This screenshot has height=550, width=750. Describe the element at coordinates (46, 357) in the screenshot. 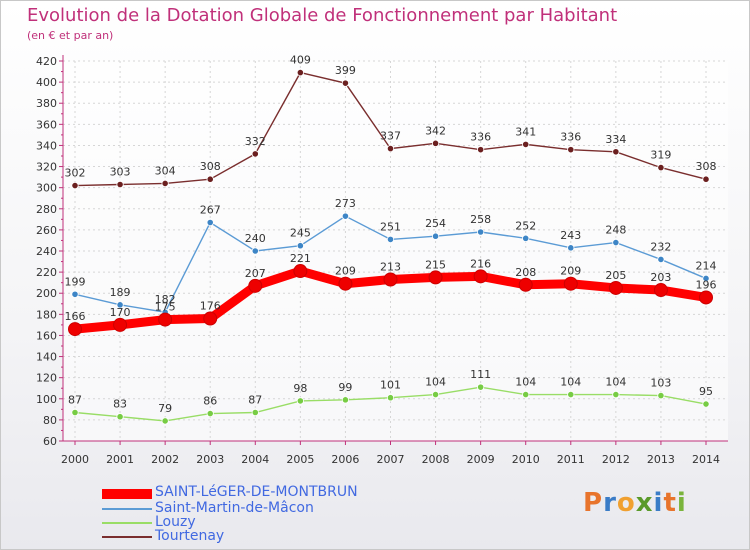

I see `y-tick-label: 140` at that location.